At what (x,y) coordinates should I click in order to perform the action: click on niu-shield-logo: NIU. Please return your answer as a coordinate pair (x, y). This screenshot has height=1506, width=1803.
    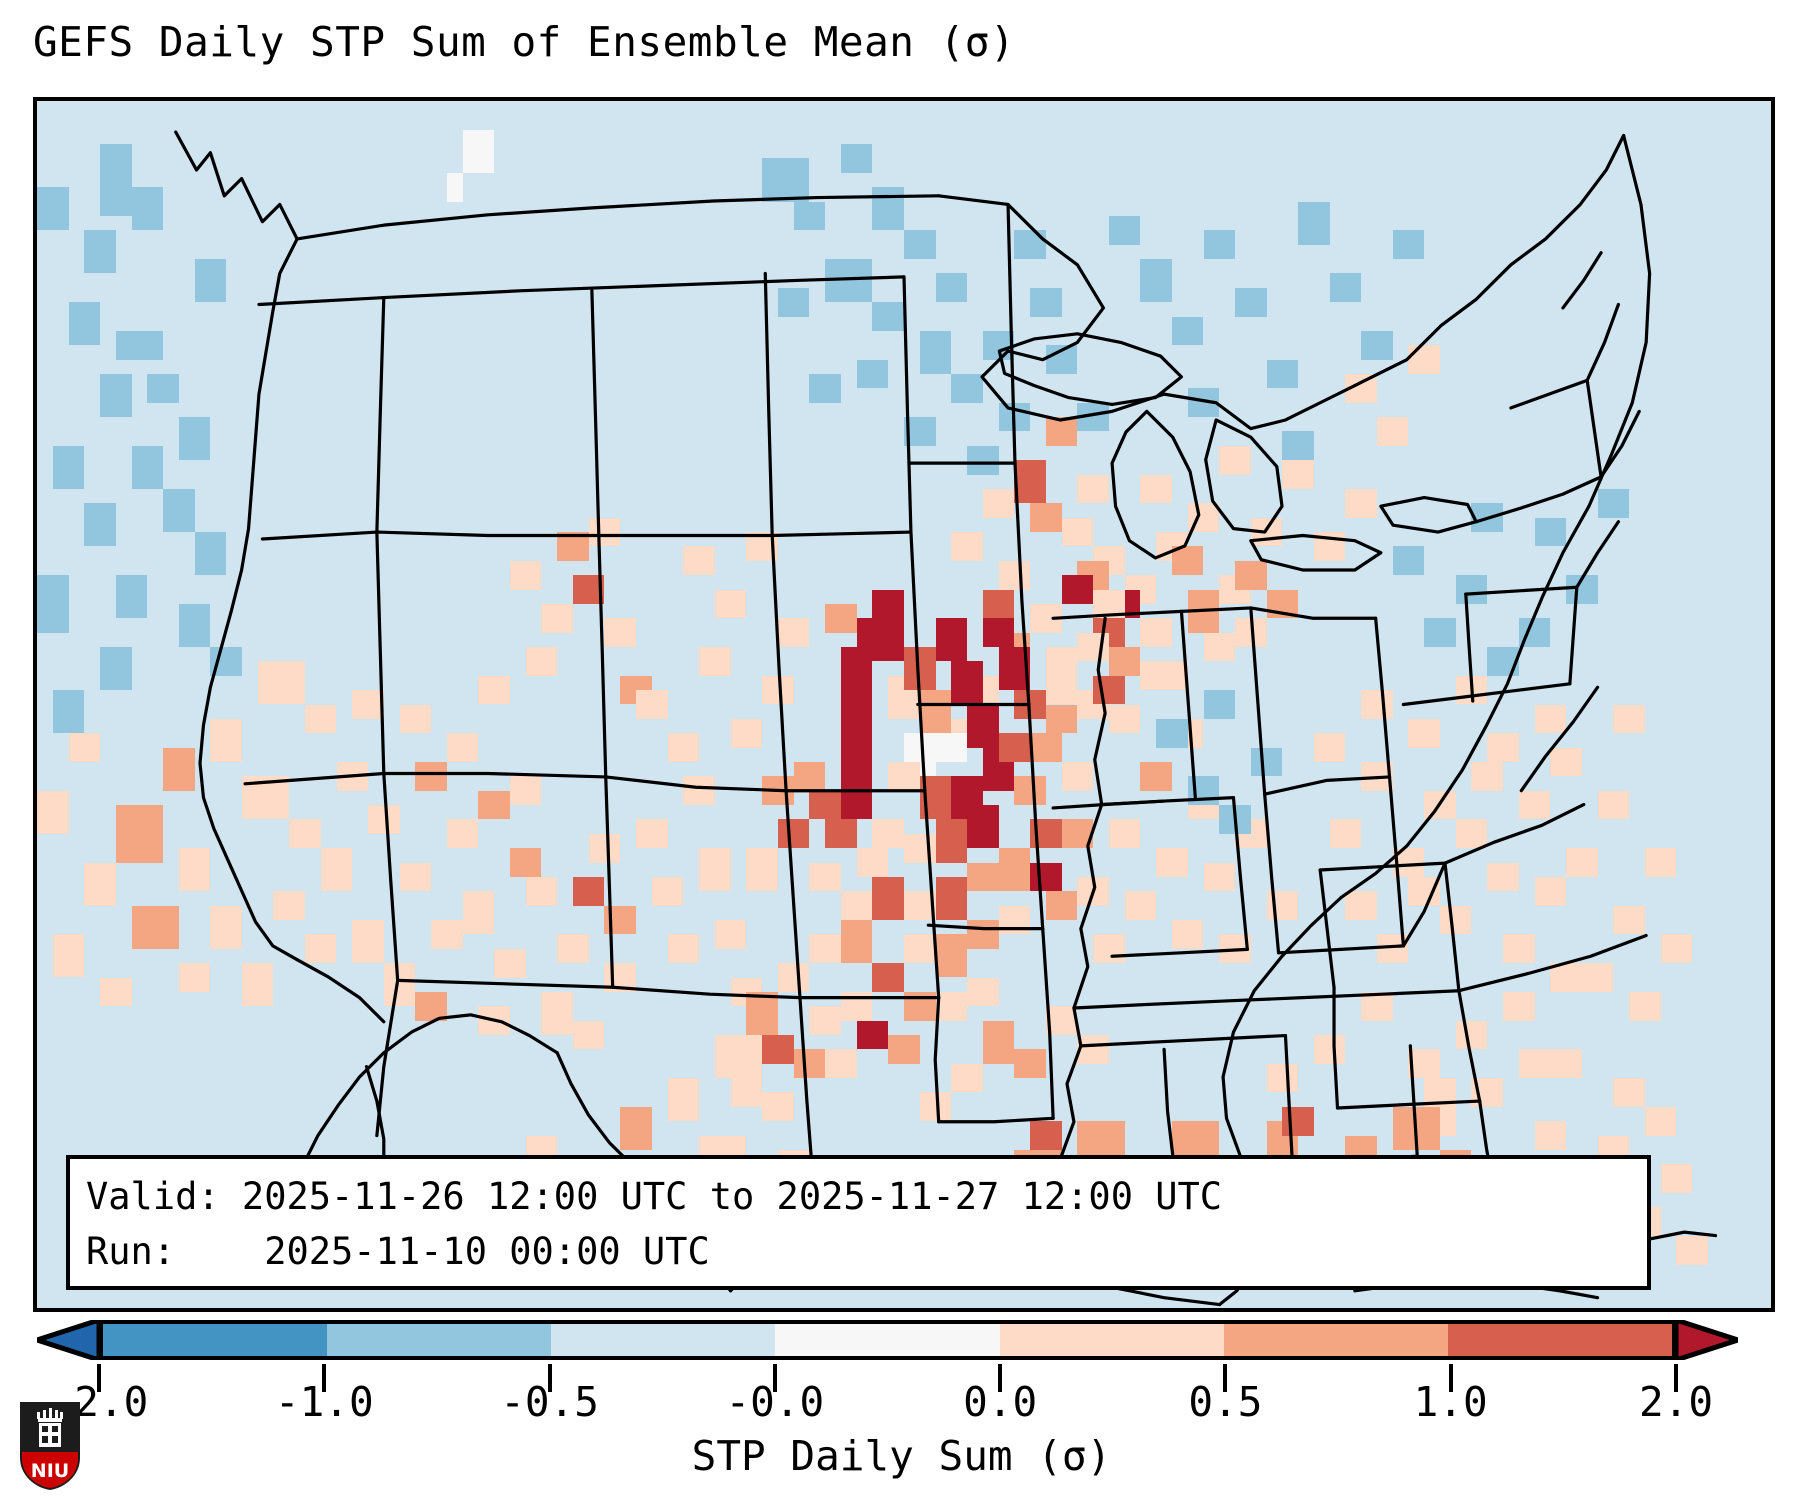
    Looking at the image, I should click on (50, 1446).